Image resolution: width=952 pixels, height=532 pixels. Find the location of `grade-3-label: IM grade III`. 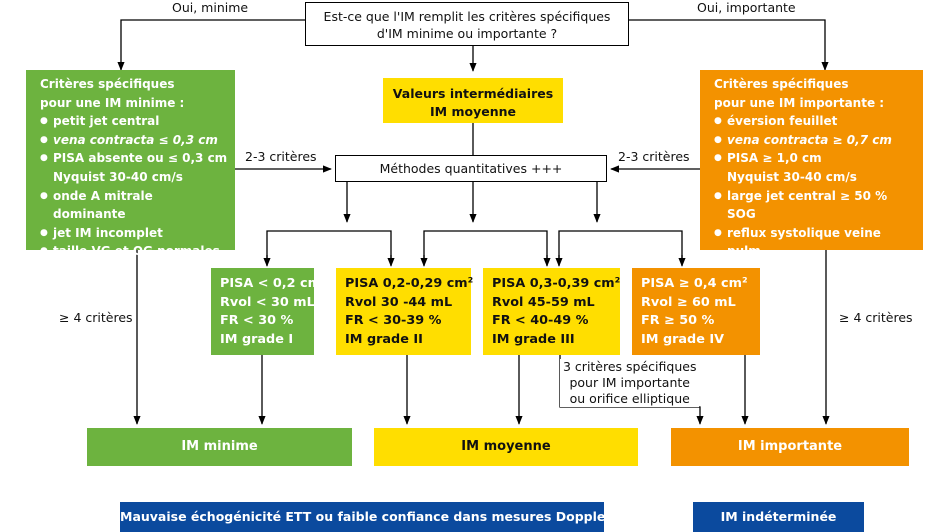

grade-3-label: IM grade III is located at coordinates (533, 339).